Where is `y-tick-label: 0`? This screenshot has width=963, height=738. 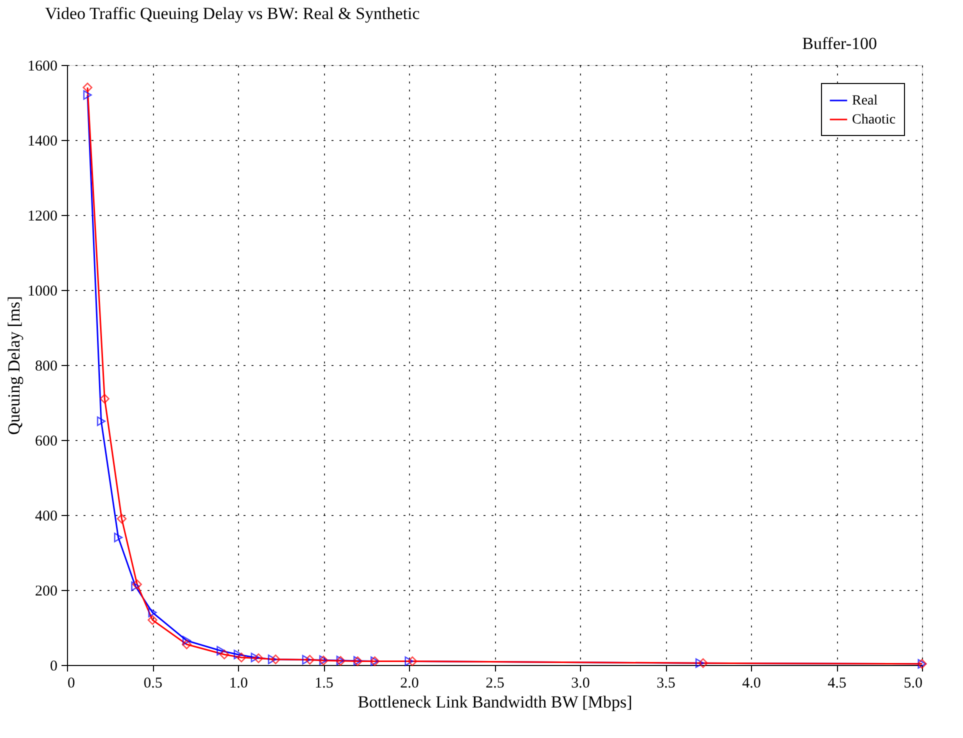
y-tick-label: 0 is located at coordinates (54, 666).